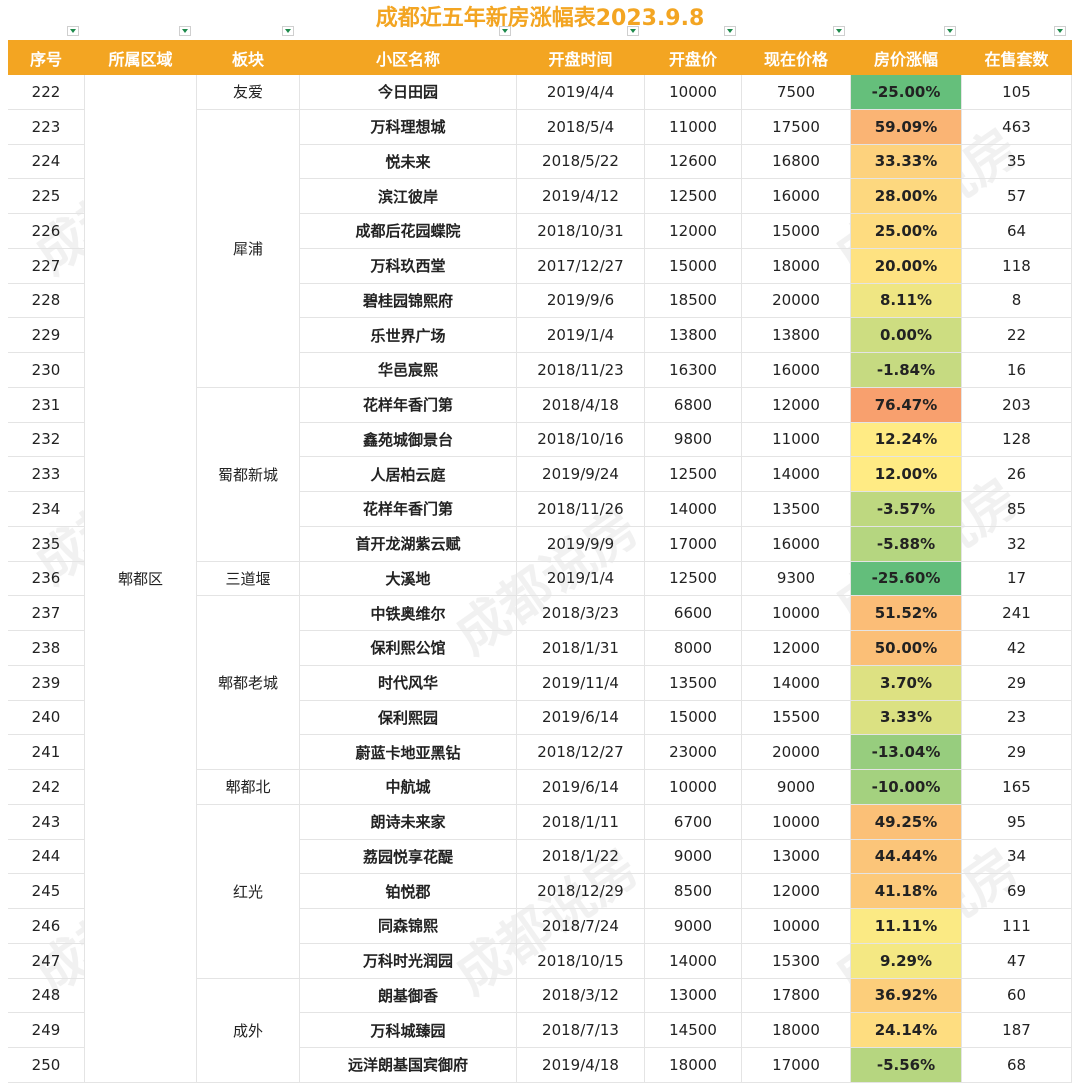 The image size is (1080, 1090). Describe the element at coordinates (1017, 474) in the screenshot. I see `units-on-sale: 26` at that location.